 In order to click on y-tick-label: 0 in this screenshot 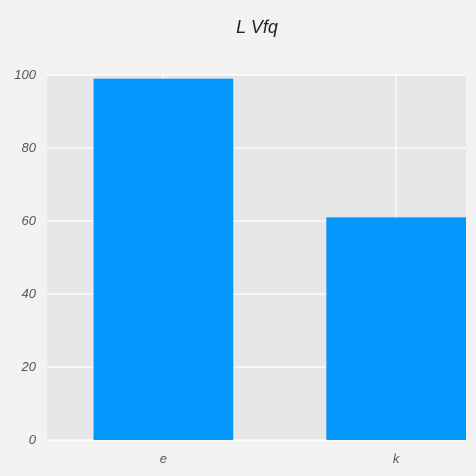, I will do `click(33, 439)`.